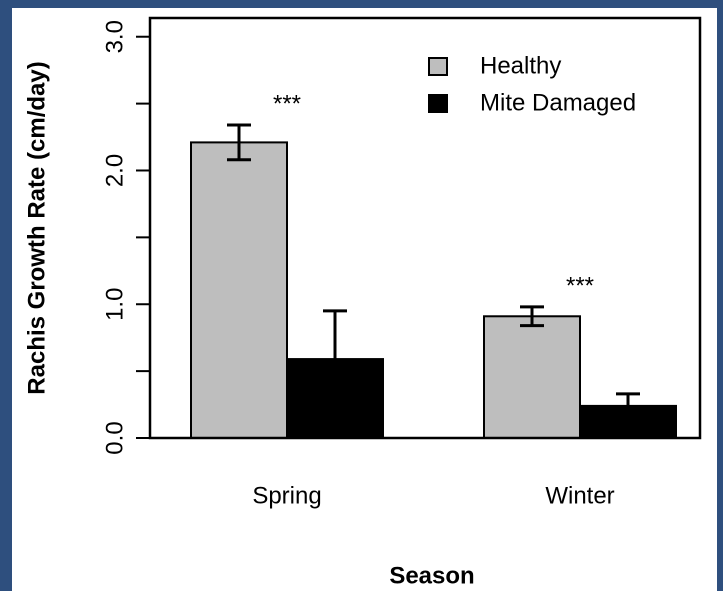  Describe the element at coordinates (114, 36) in the screenshot. I see `y-tick-label: 3.0` at that location.